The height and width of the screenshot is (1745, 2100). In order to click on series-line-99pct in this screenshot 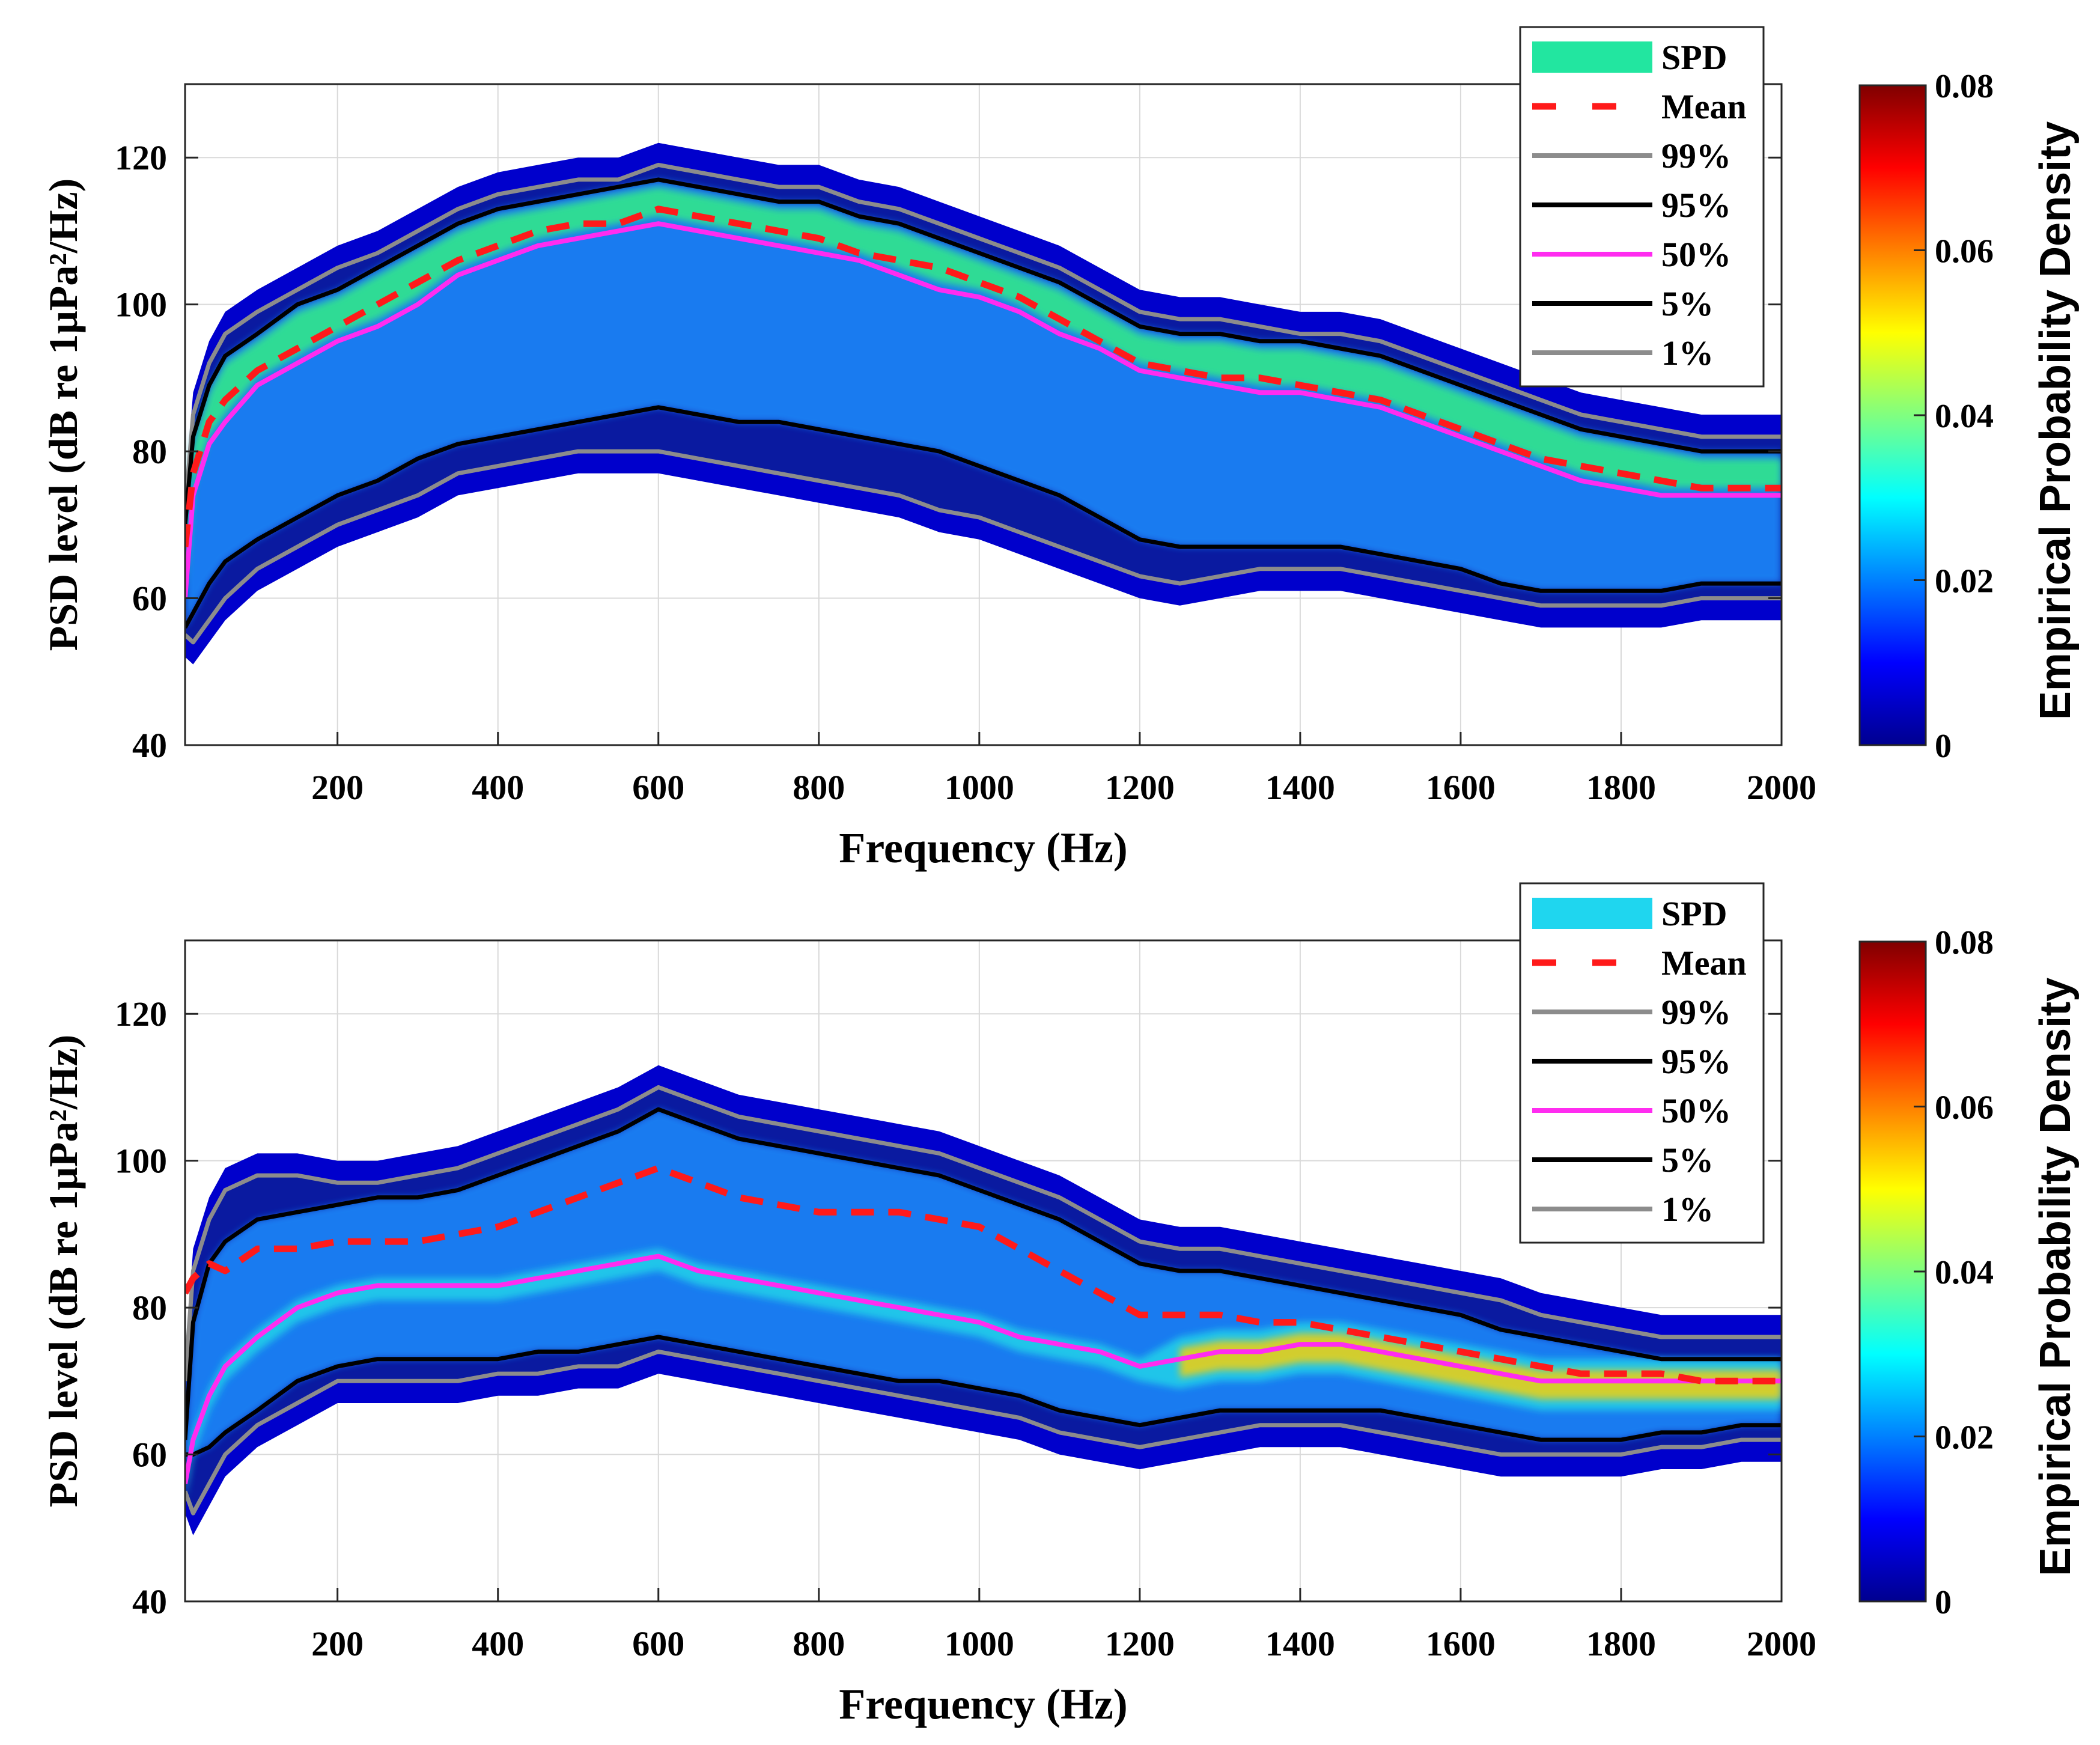, I will do `click(984, 1233)`.